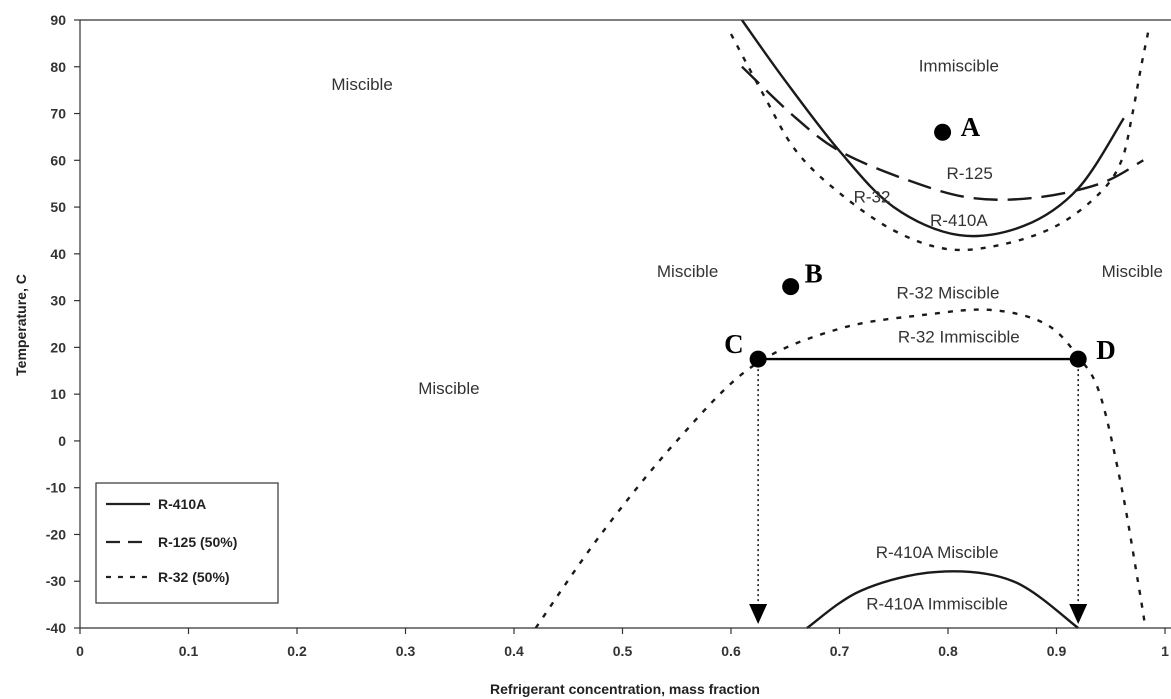  What do you see at coordinates (58, 301) in the screenshot?
I see `y-tick-label: 30` at bounding box center [58, 301].